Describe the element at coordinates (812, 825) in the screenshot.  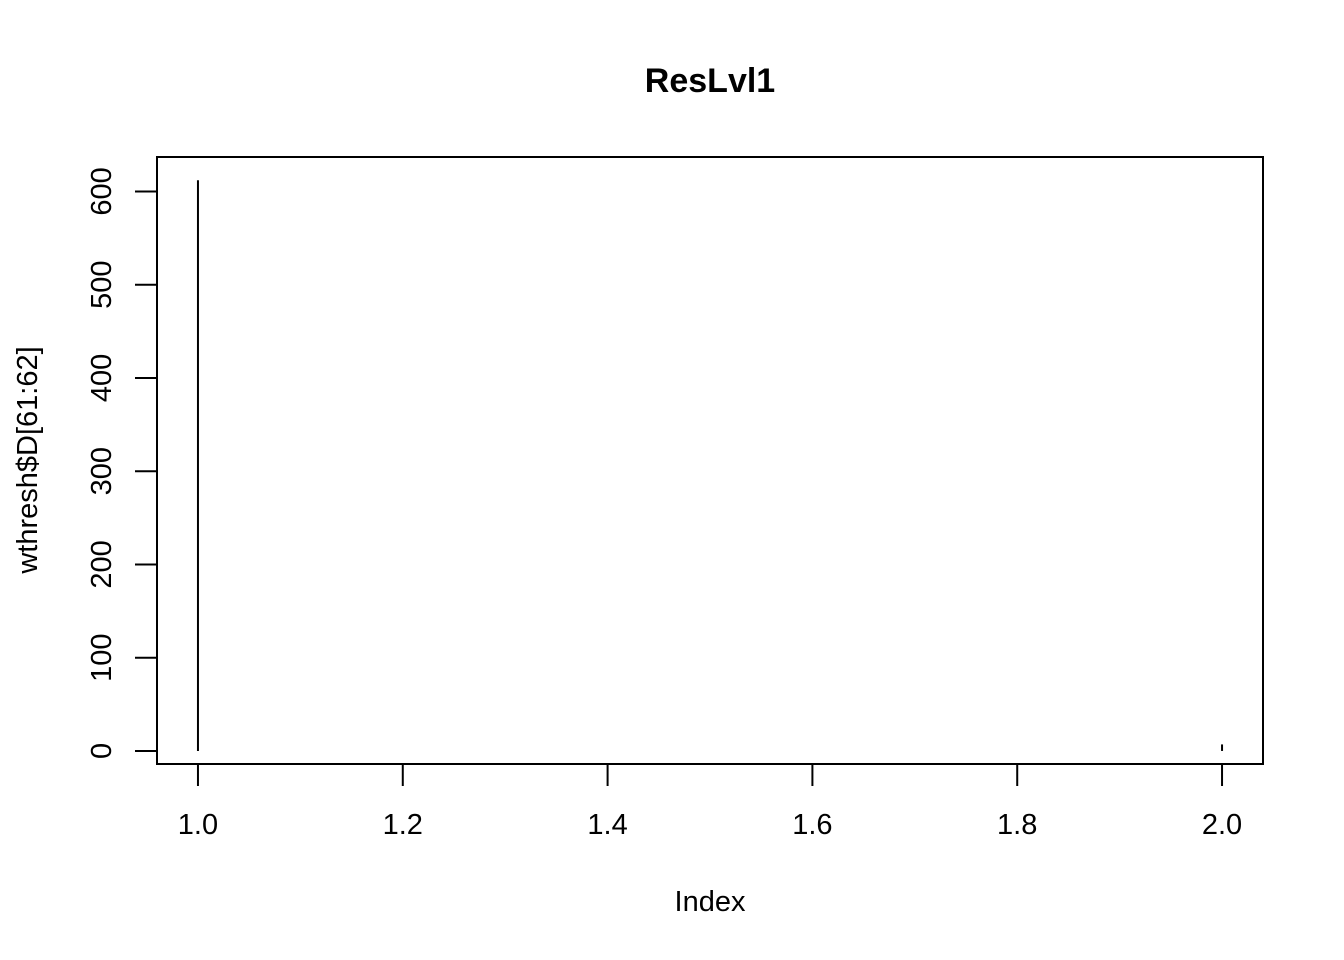
I see `x-tick-label: 1.6` at that location.